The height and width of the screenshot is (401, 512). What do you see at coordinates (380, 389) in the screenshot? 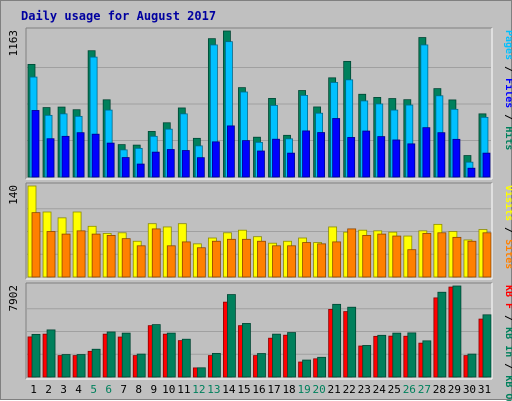
I see `x-tick-label: 24` at bounding box center [380, 389].